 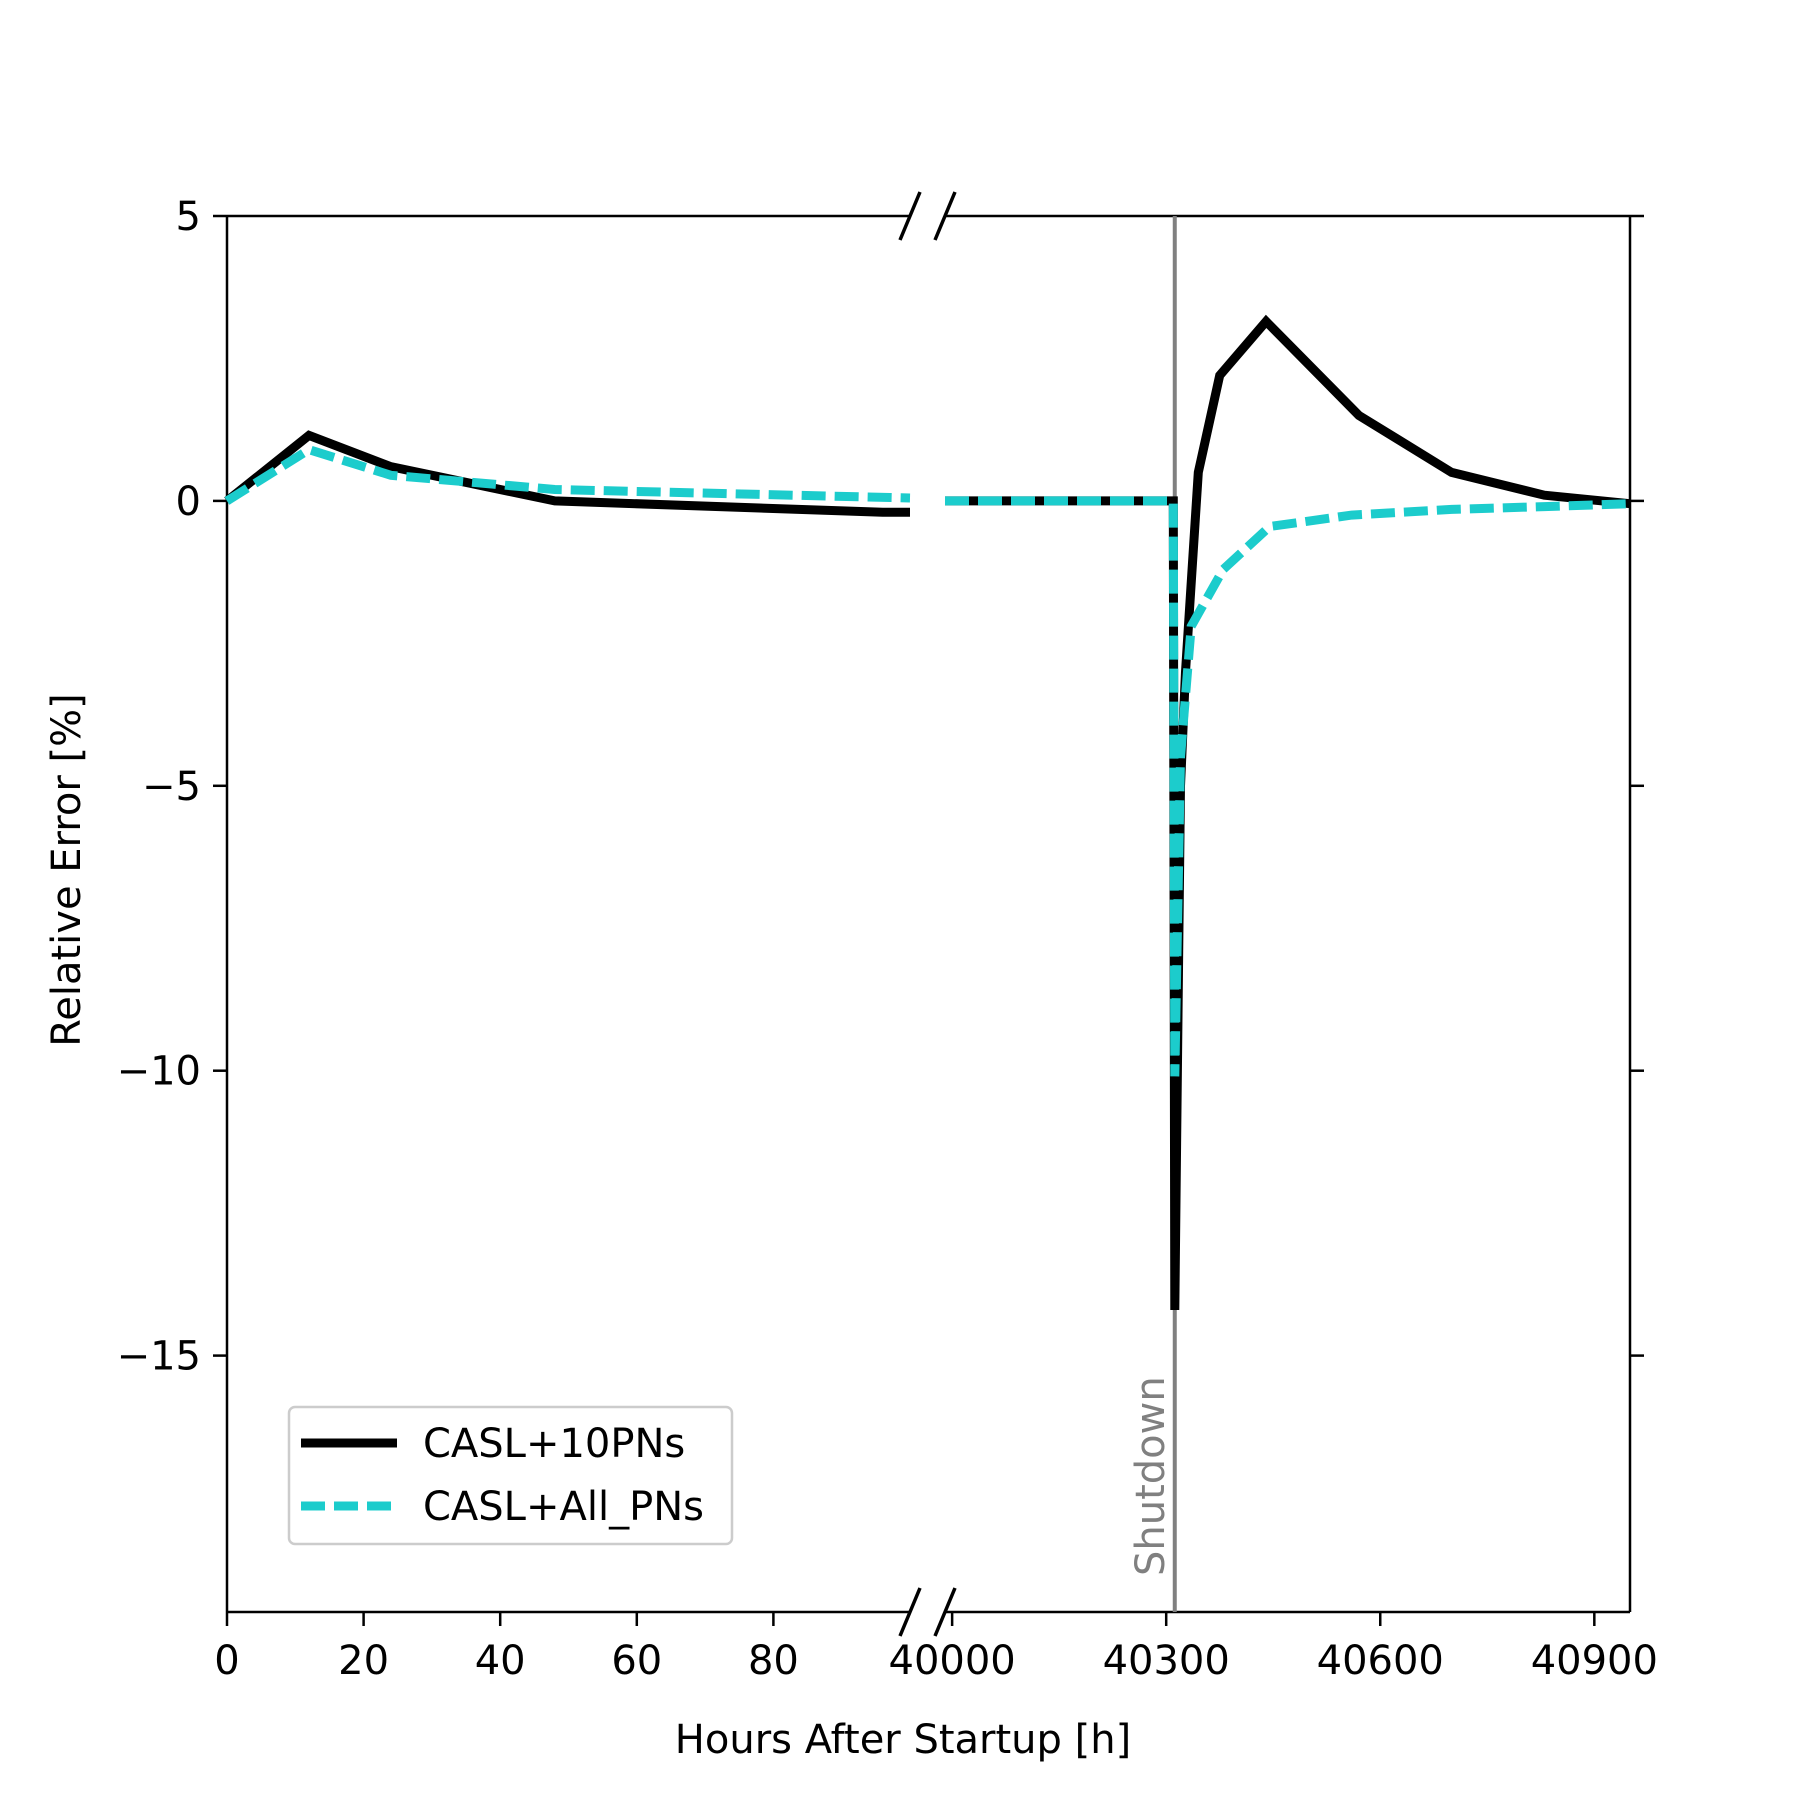 I want to click on x-tick-label: 80, so click(x=773, y=1661).